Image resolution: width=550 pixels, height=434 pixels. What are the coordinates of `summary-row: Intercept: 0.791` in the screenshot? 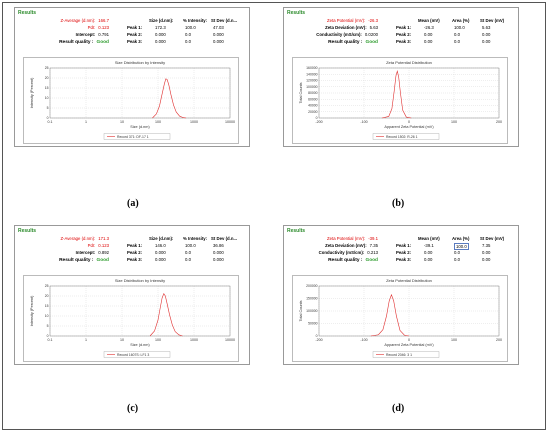 It's located at (64, 34).